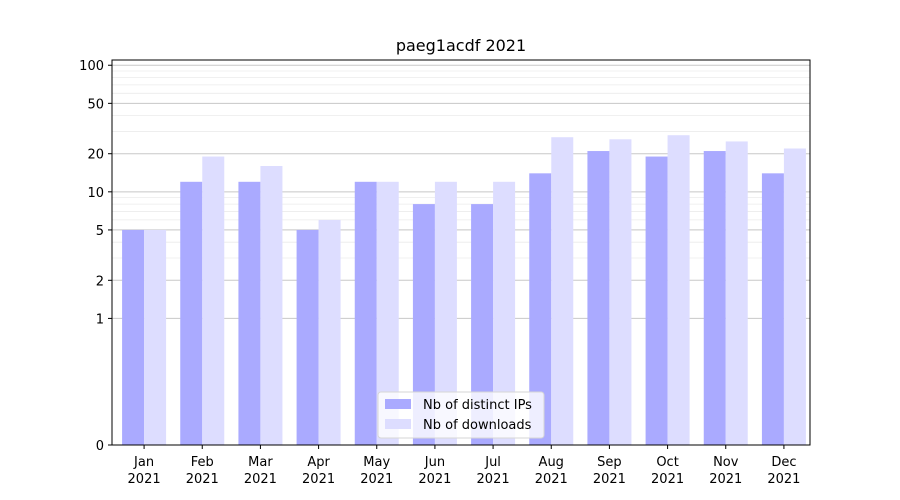 The image size is (900, 500). I want to click on legend-box, so click(461, 415).